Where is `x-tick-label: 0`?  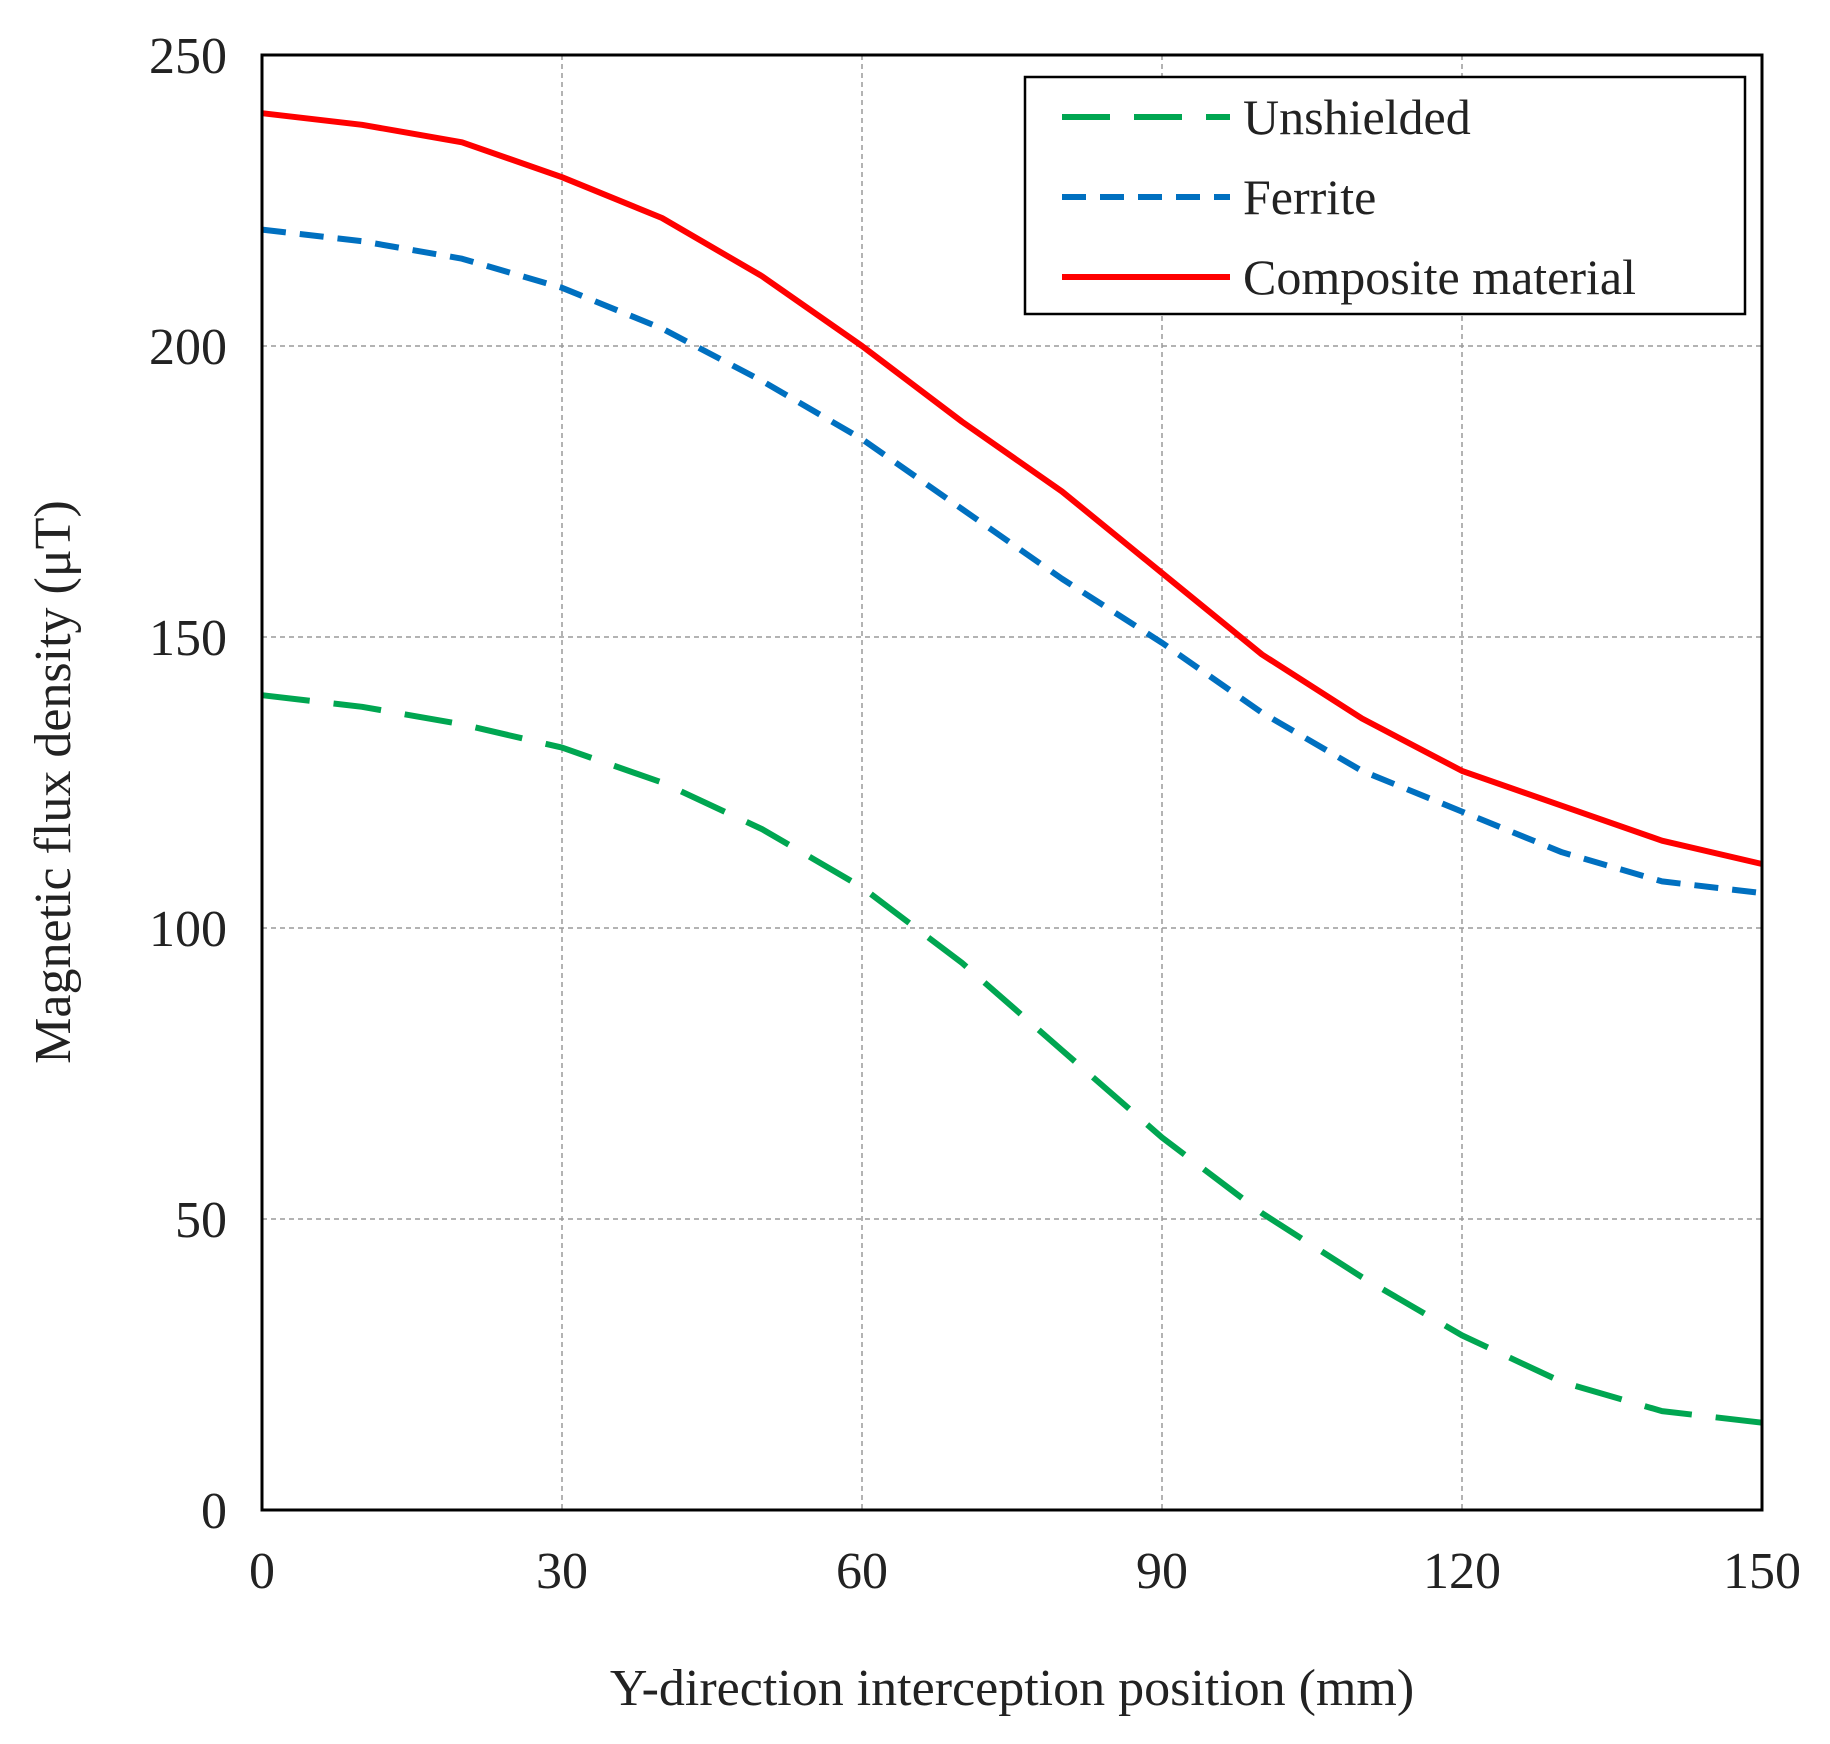
x-tick-label: 0 is located at coordinates (262, 1571).